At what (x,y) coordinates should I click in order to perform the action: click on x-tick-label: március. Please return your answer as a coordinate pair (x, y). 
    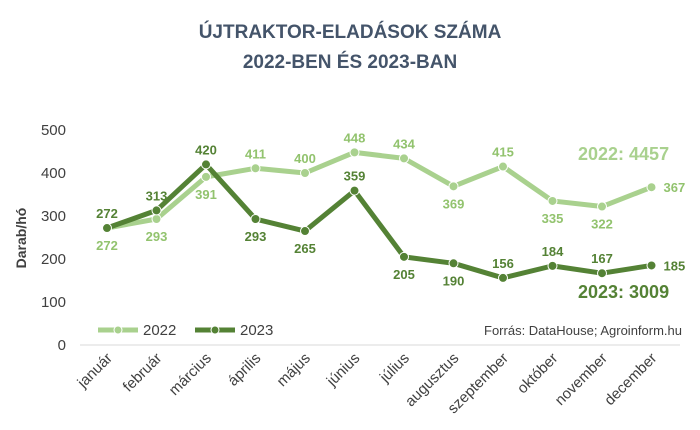
    Looking at the image, I should click on (190, 374).